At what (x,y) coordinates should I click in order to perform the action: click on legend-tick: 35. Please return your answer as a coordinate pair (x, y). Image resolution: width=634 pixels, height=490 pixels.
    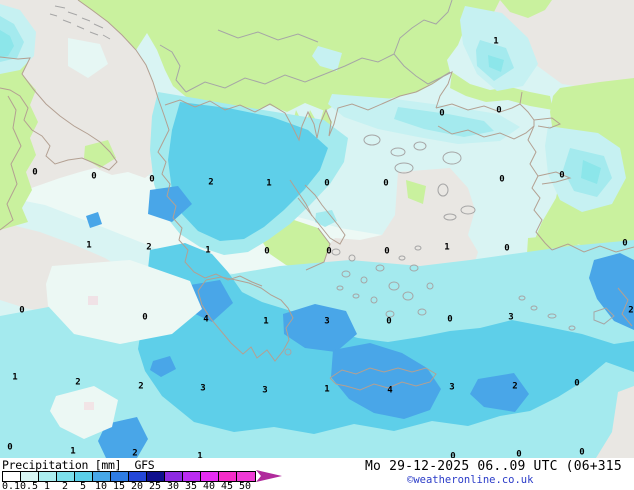
    Looking at the image, I should click on (191, 485).